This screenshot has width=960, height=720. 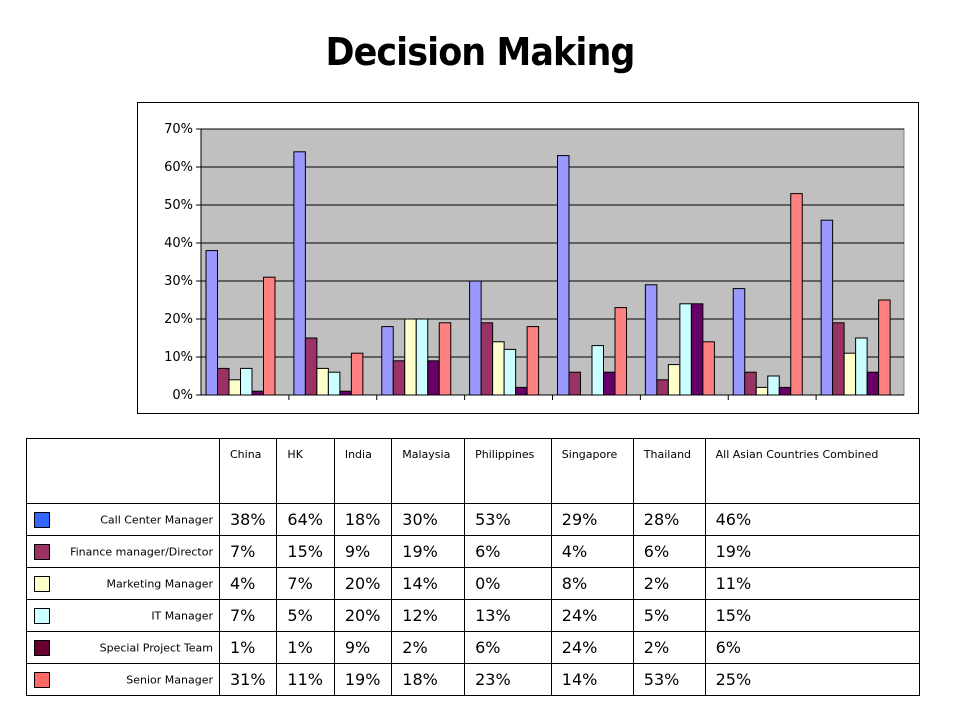 What do you see at coordinates (669, 679) in the screenshot?
I see `data-label: 53%` at bounding box center [669, 679].